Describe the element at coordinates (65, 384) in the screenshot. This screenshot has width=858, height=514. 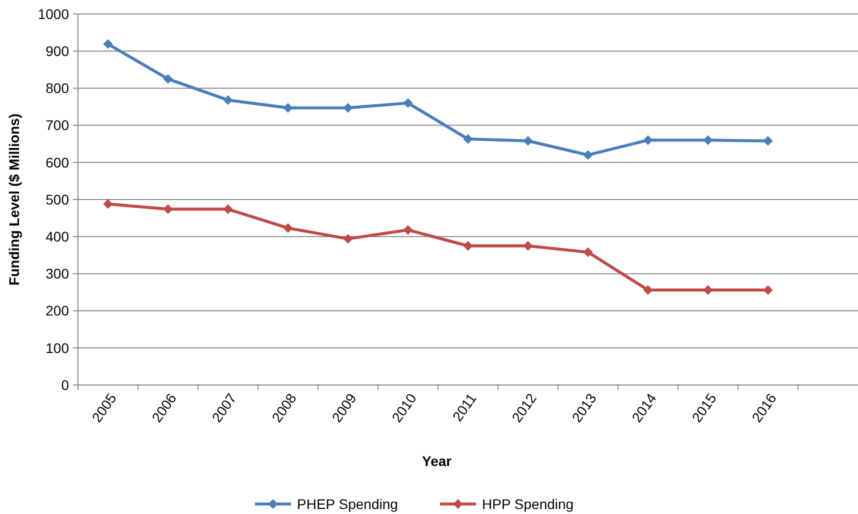
I see `y-tick-label: 0` at that location.